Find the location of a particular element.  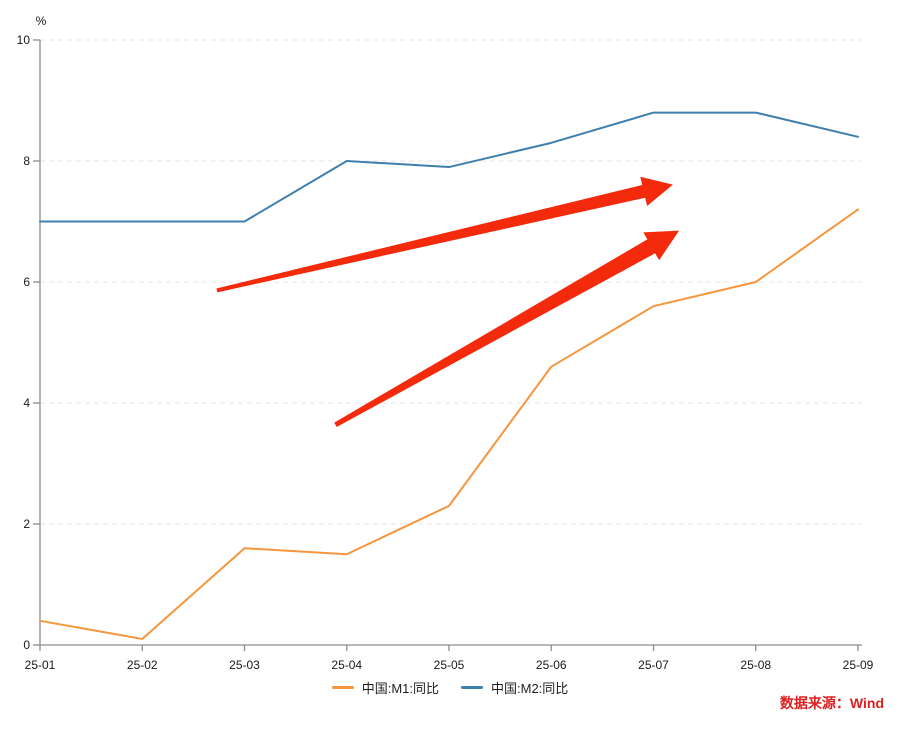

legend-item-m1: 中国:M1:同比 is located at coordinates (385, 687).